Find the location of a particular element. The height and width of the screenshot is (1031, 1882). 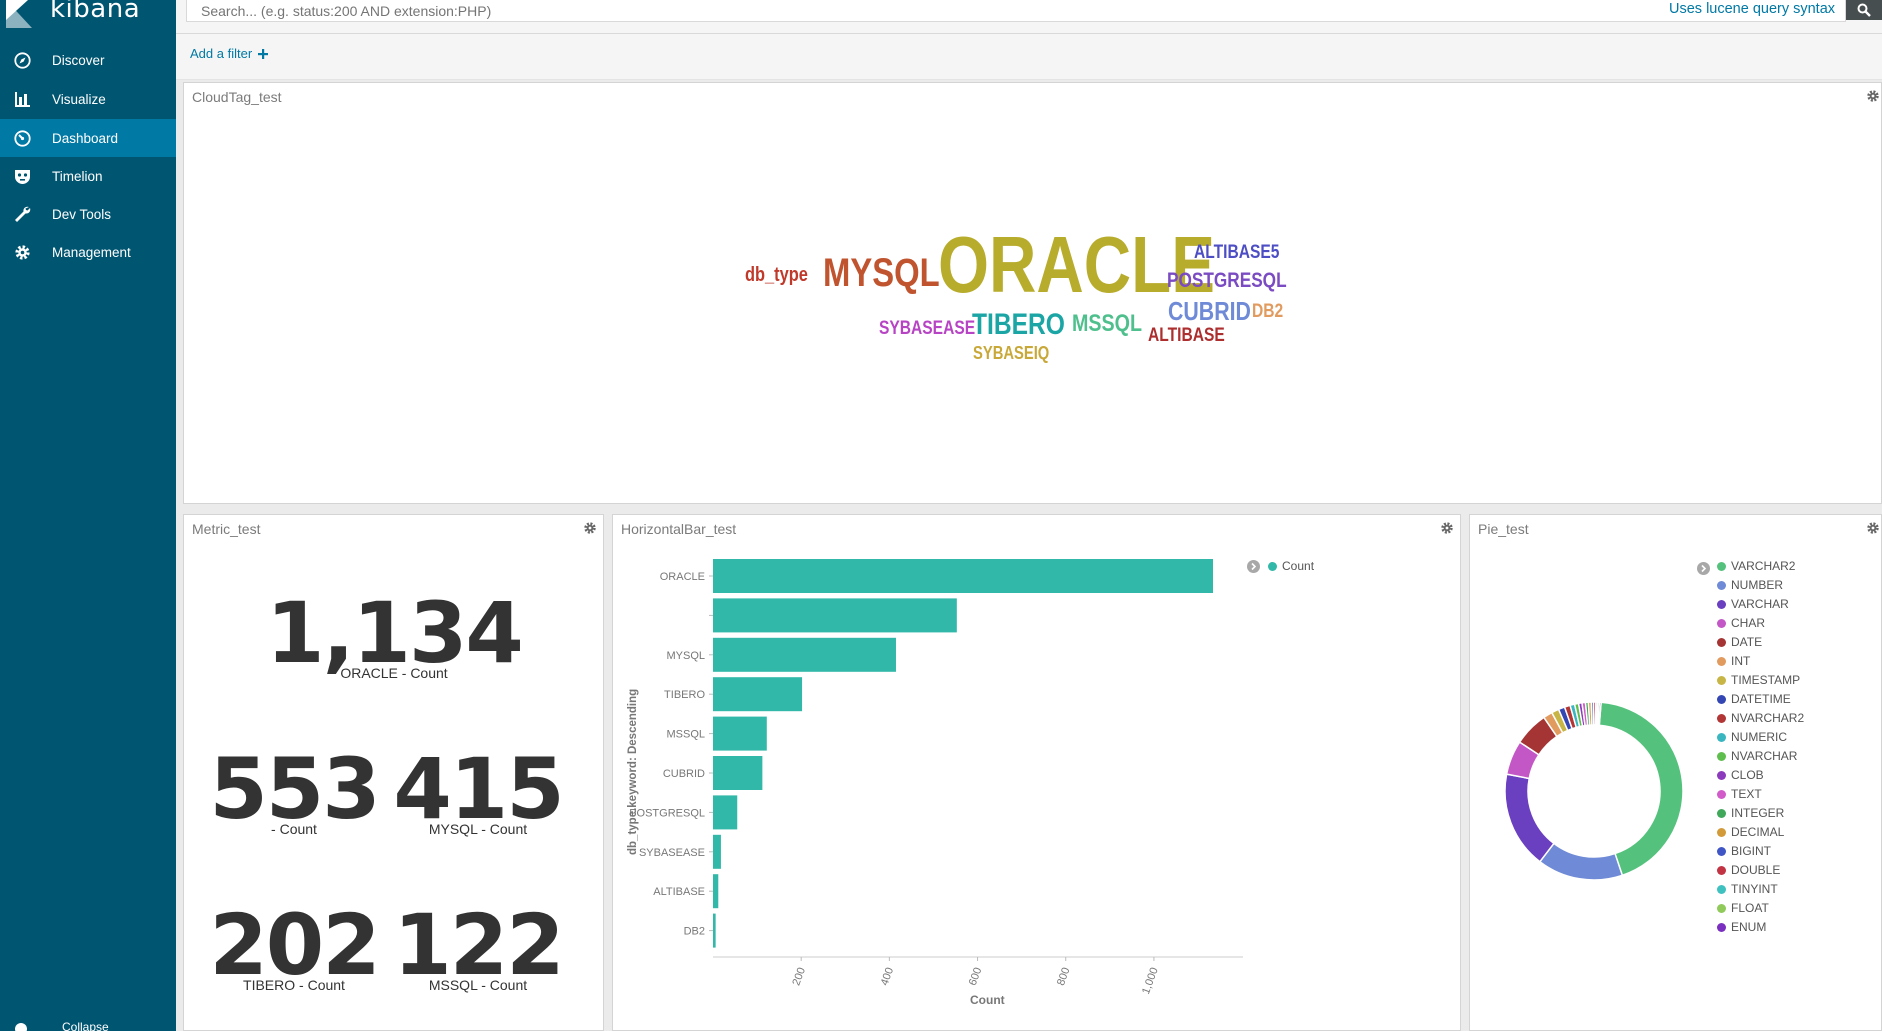

panel-title: HorizontalBar_test is located at coordinates (679, 529).